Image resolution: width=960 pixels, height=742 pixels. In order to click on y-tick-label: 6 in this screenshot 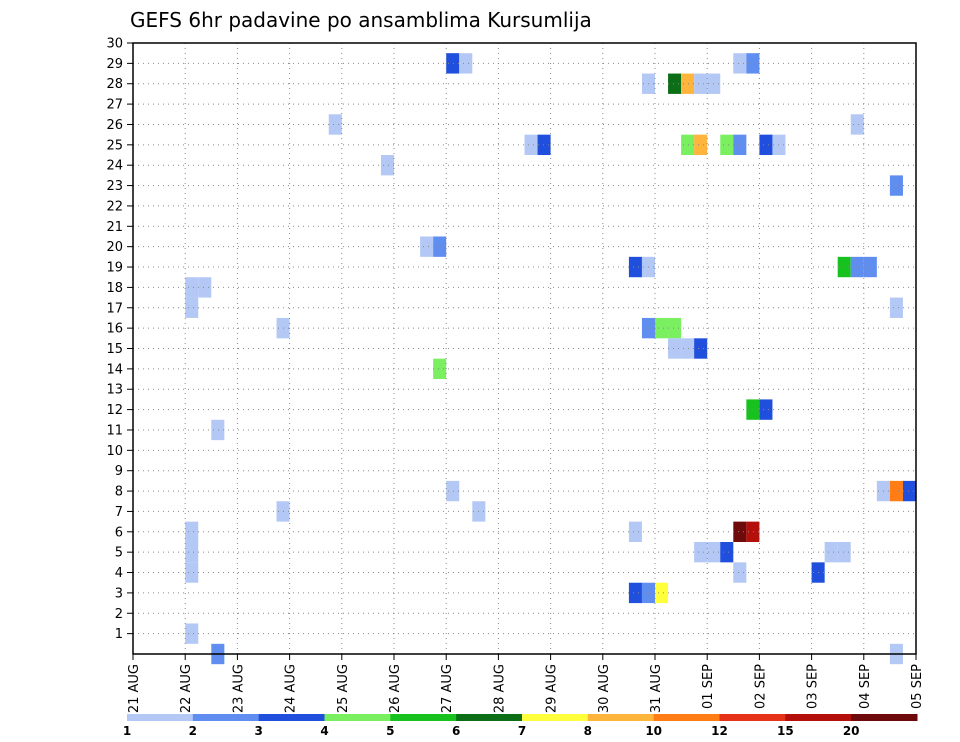, I will do `click(119, 532)`.